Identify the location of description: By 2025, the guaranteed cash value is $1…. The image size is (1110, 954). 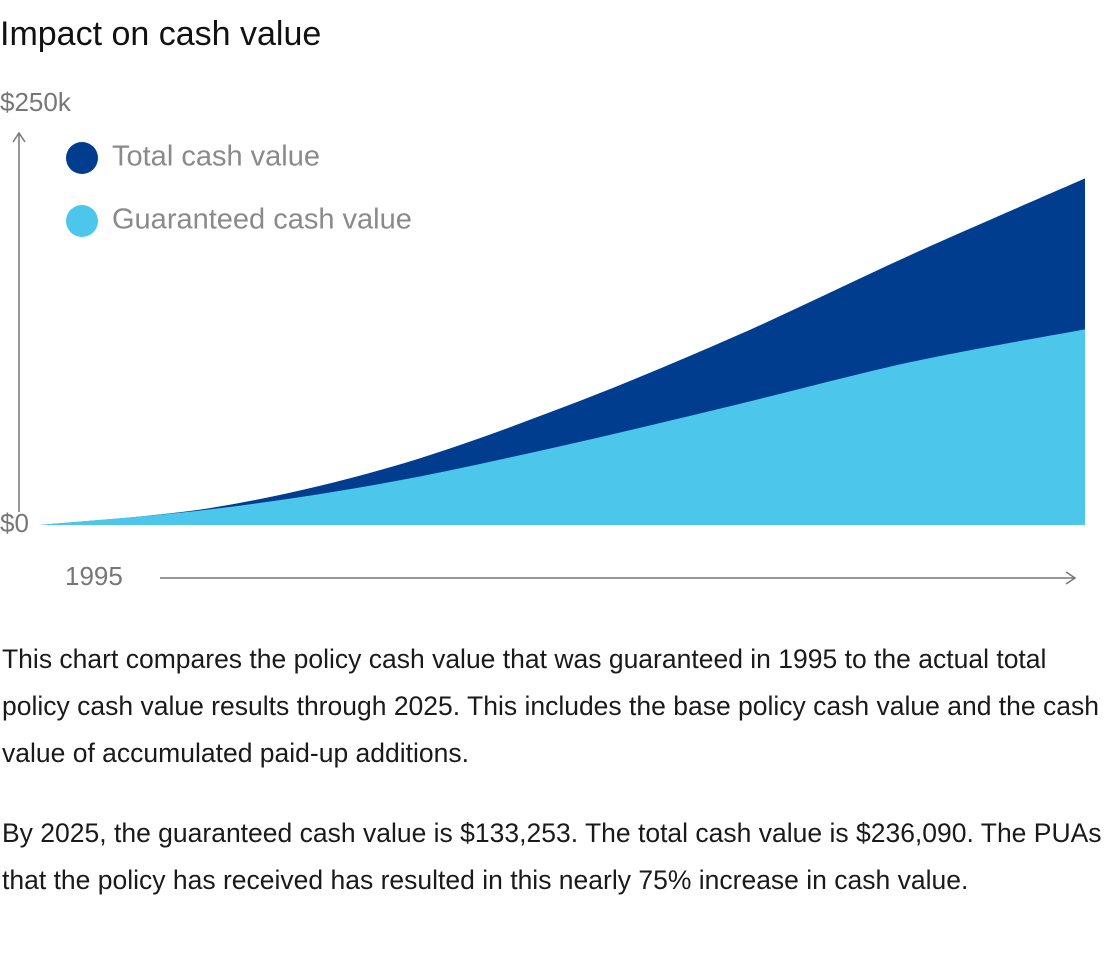
(552, 856).